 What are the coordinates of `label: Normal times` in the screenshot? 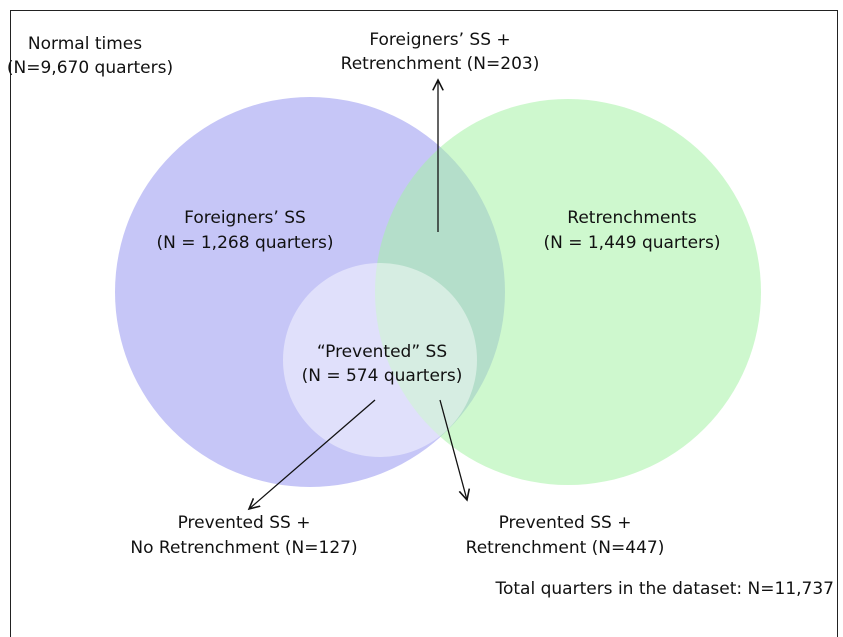 It's located at (85, 44).